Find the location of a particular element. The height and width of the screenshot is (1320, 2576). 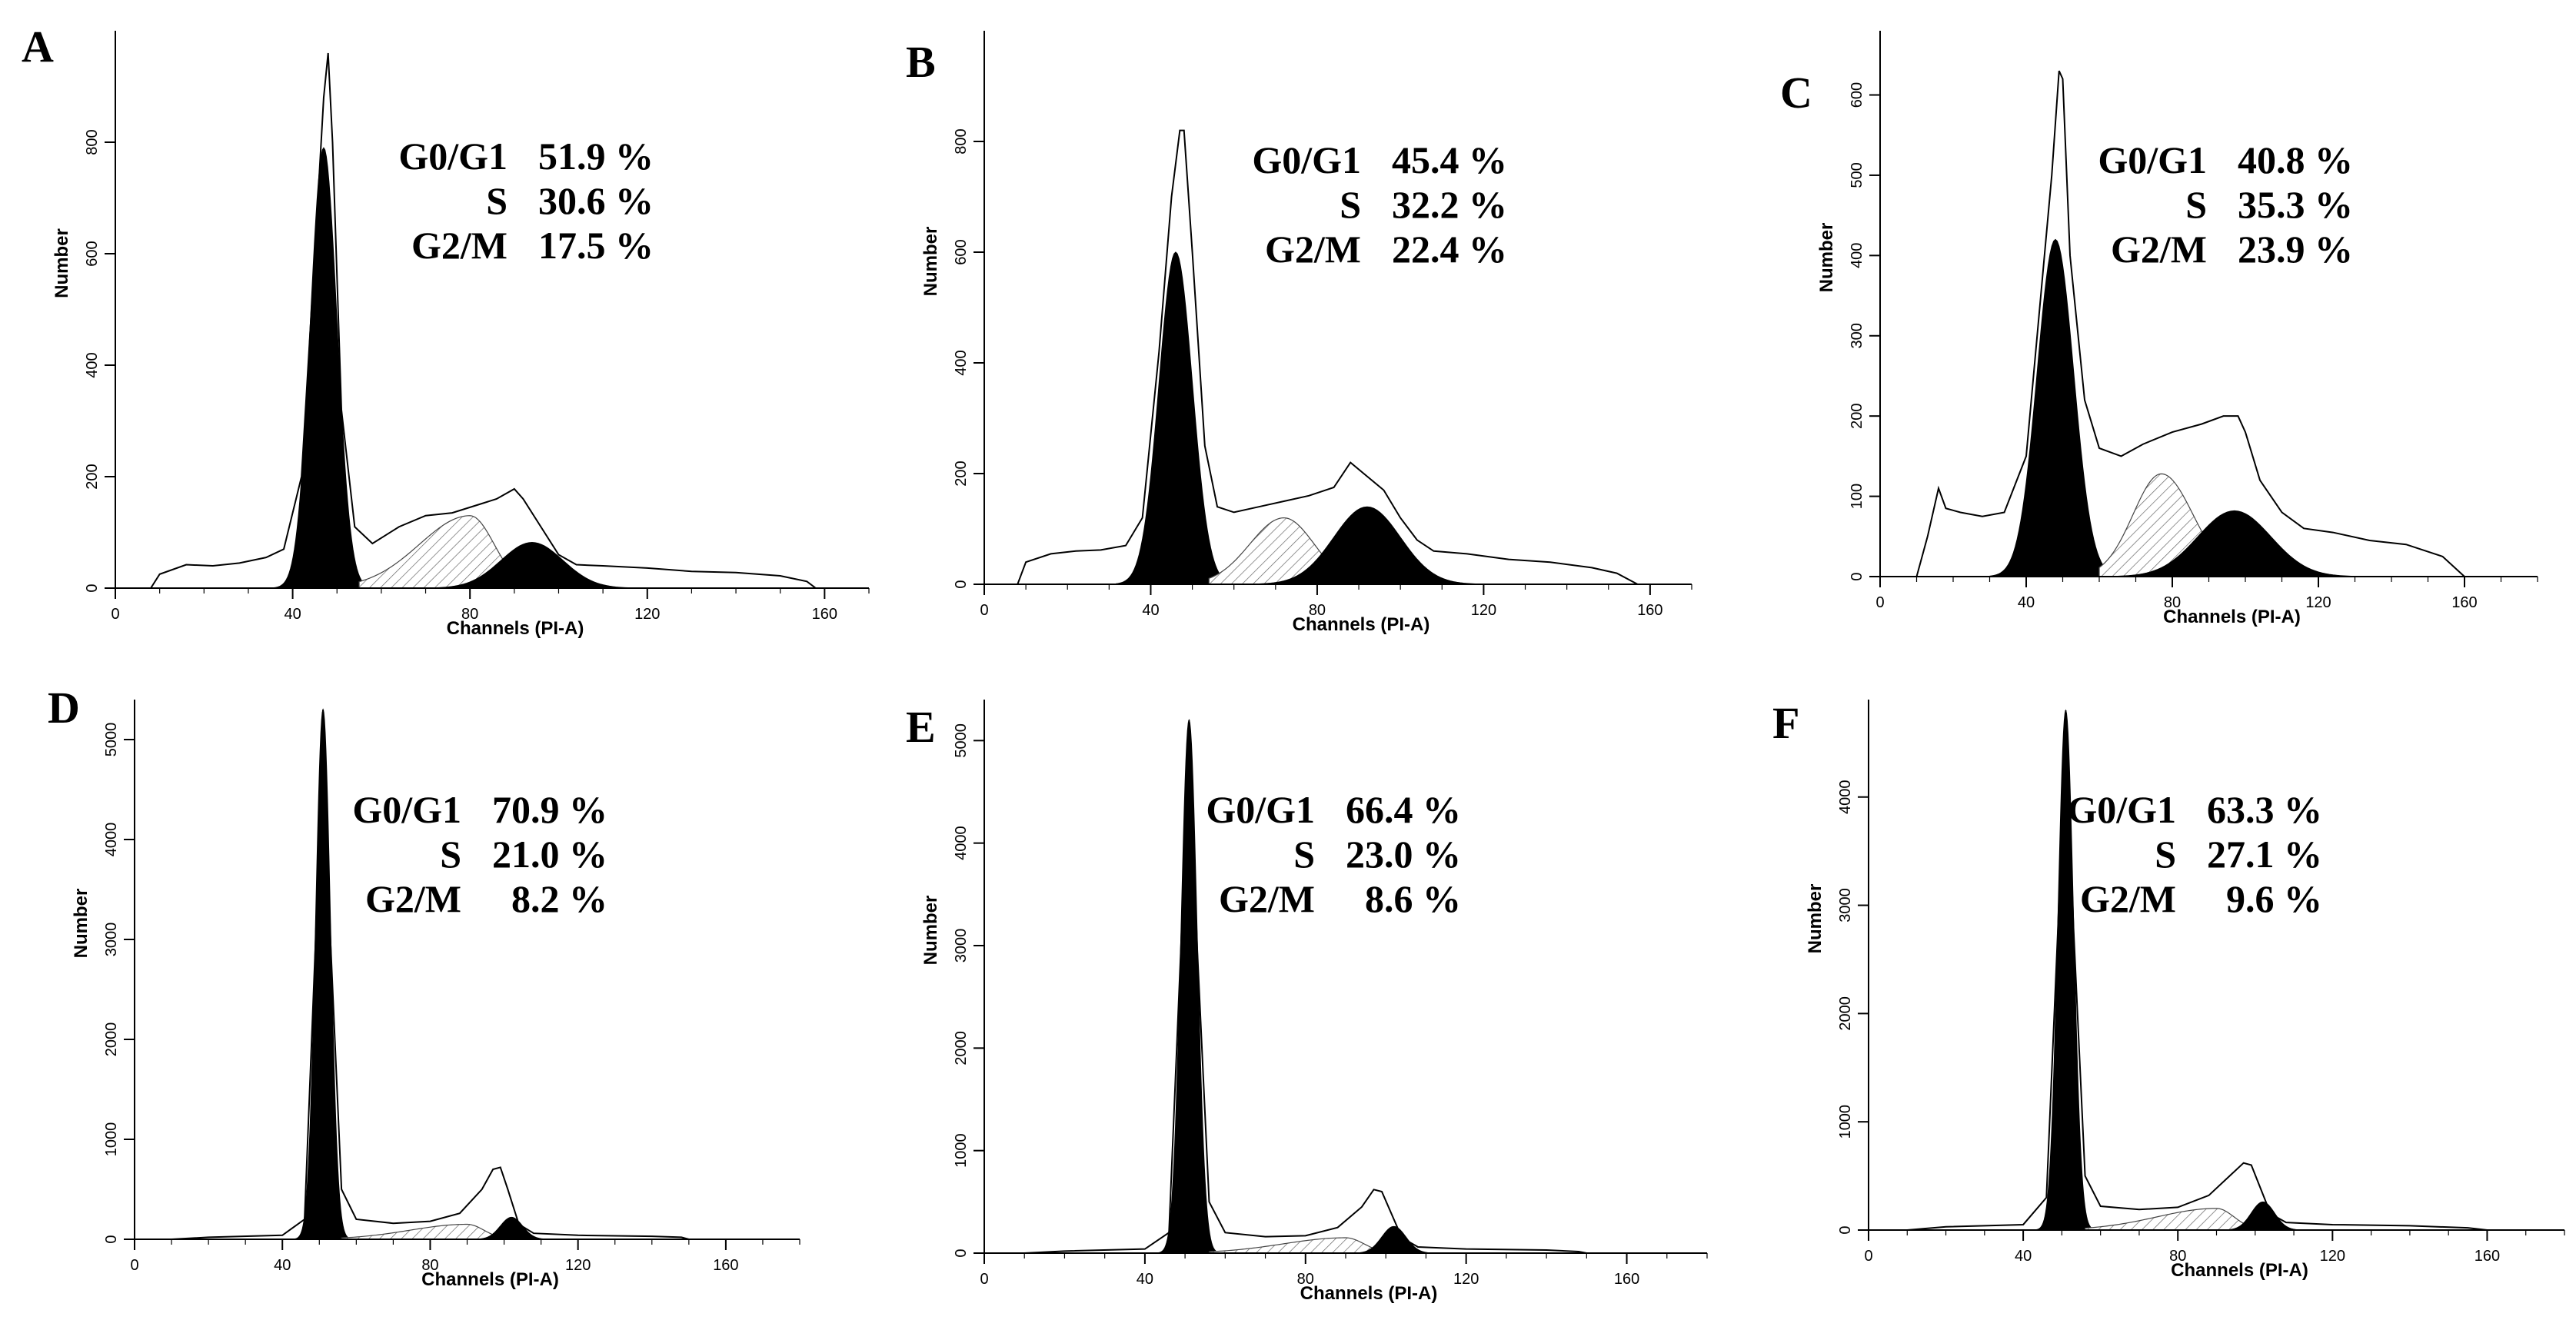

stat-phase-value: 17.5 % is located at coordinates (596, 245).